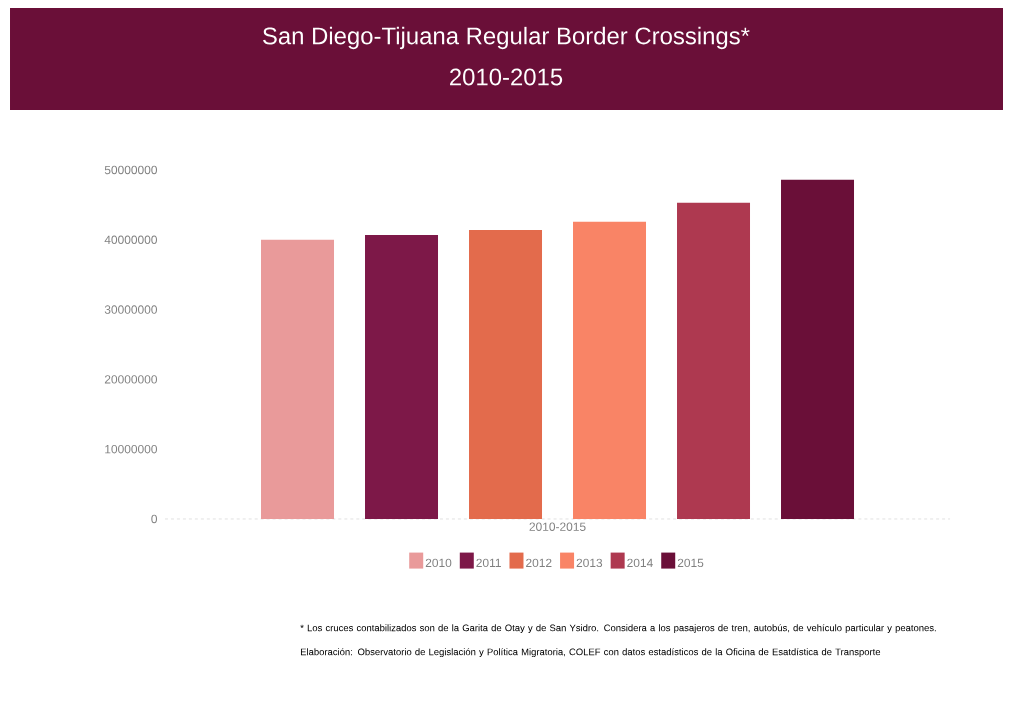  What do you see at coordinates (506, 38) in the screenshot?
I see `chart-title: San Diego-Tijuana Regular Border Crossings*` at bounding box center [506, 38].